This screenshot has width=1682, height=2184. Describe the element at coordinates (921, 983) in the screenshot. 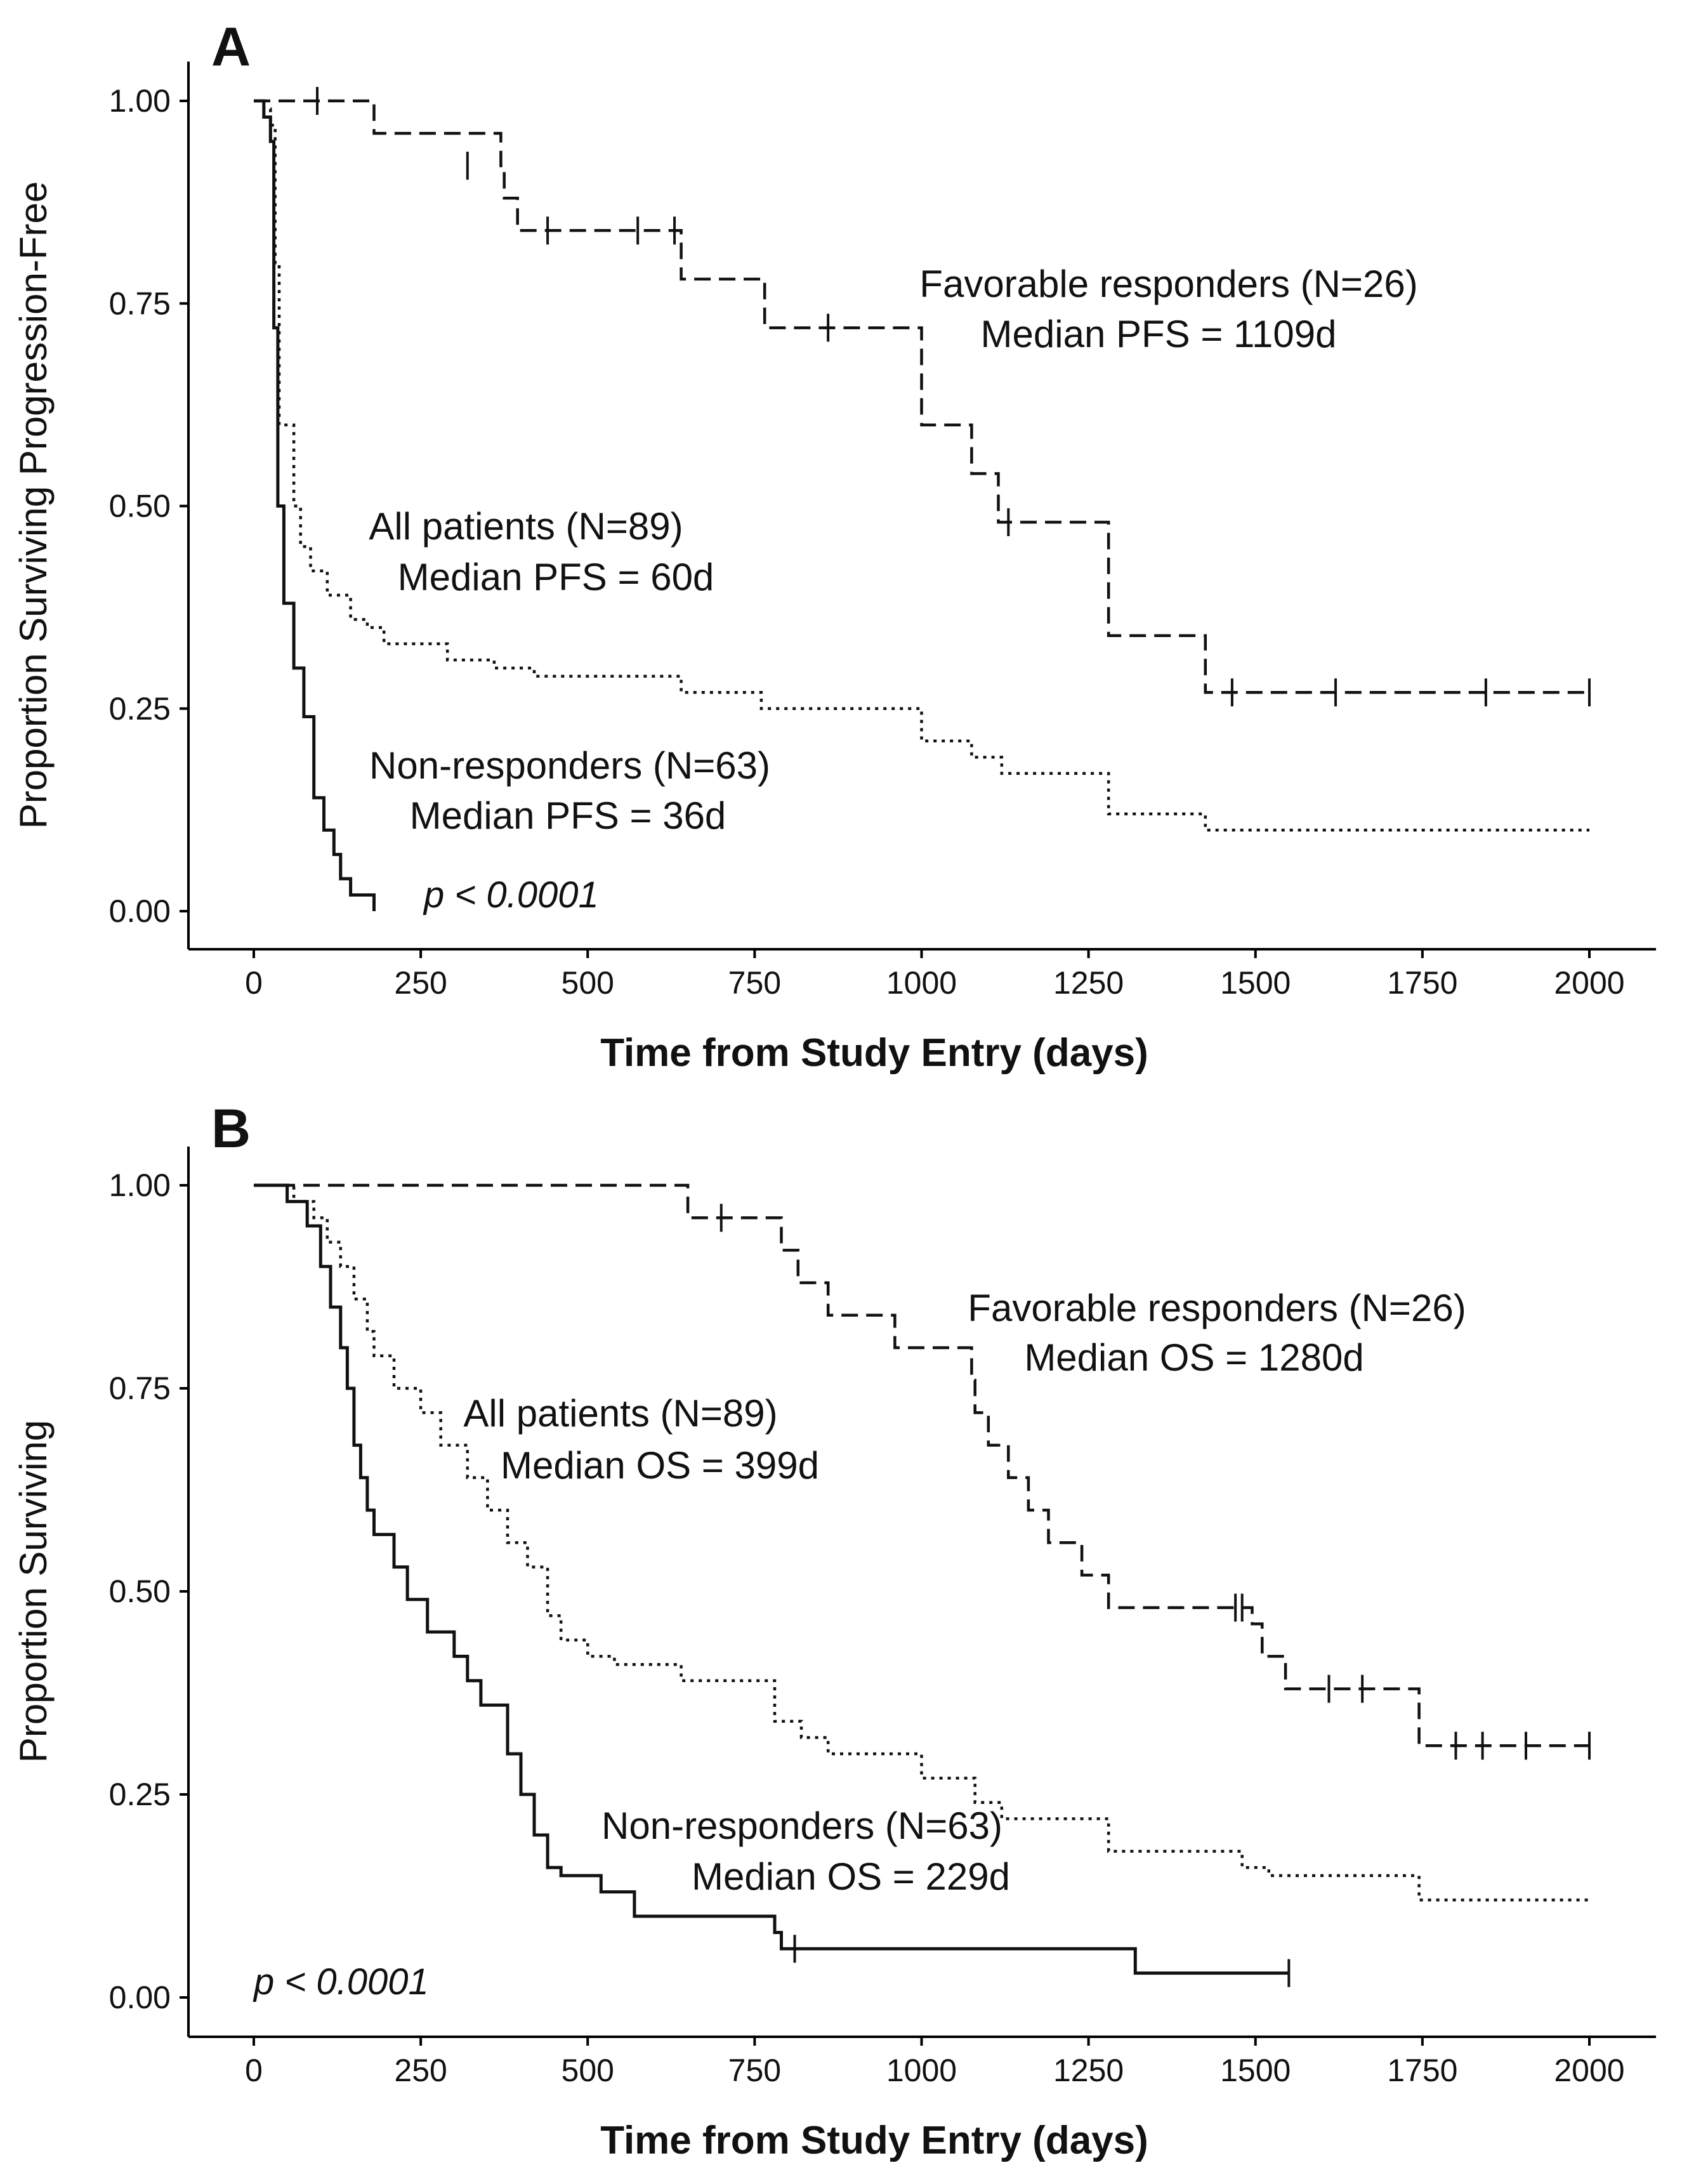

I see `panel-a-x-tick-label: 1000` at that location.